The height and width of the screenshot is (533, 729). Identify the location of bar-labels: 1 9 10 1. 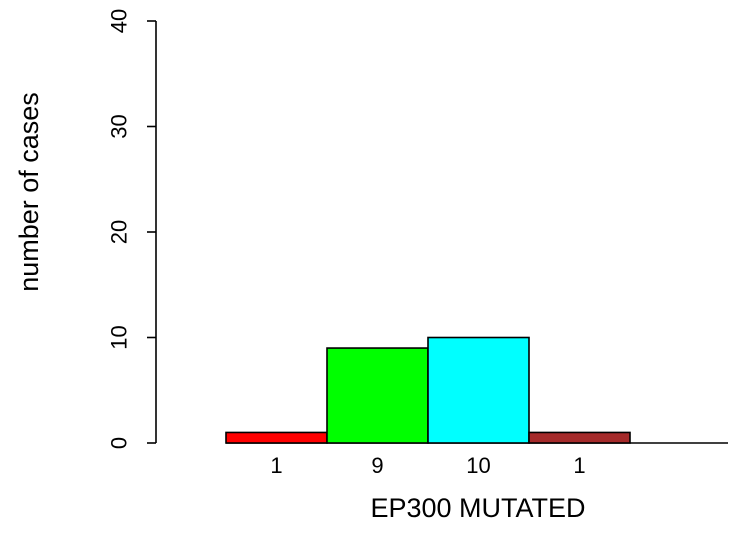
(427, 465).